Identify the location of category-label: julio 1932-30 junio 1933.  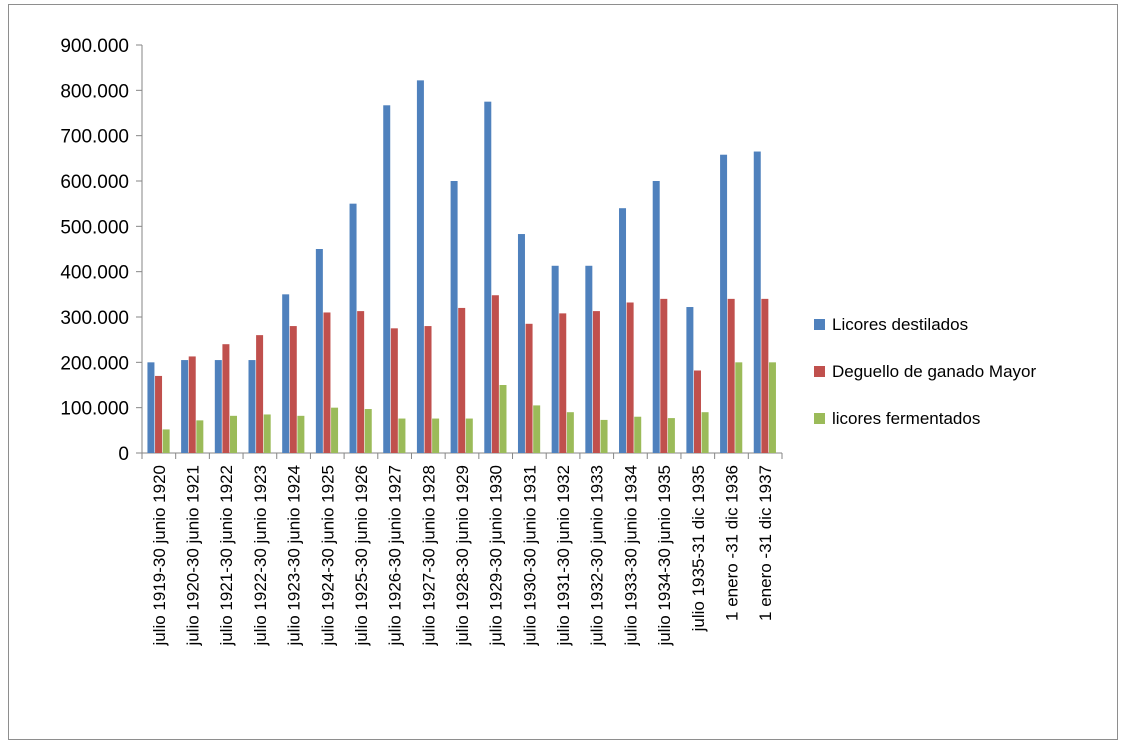
(597, 556).